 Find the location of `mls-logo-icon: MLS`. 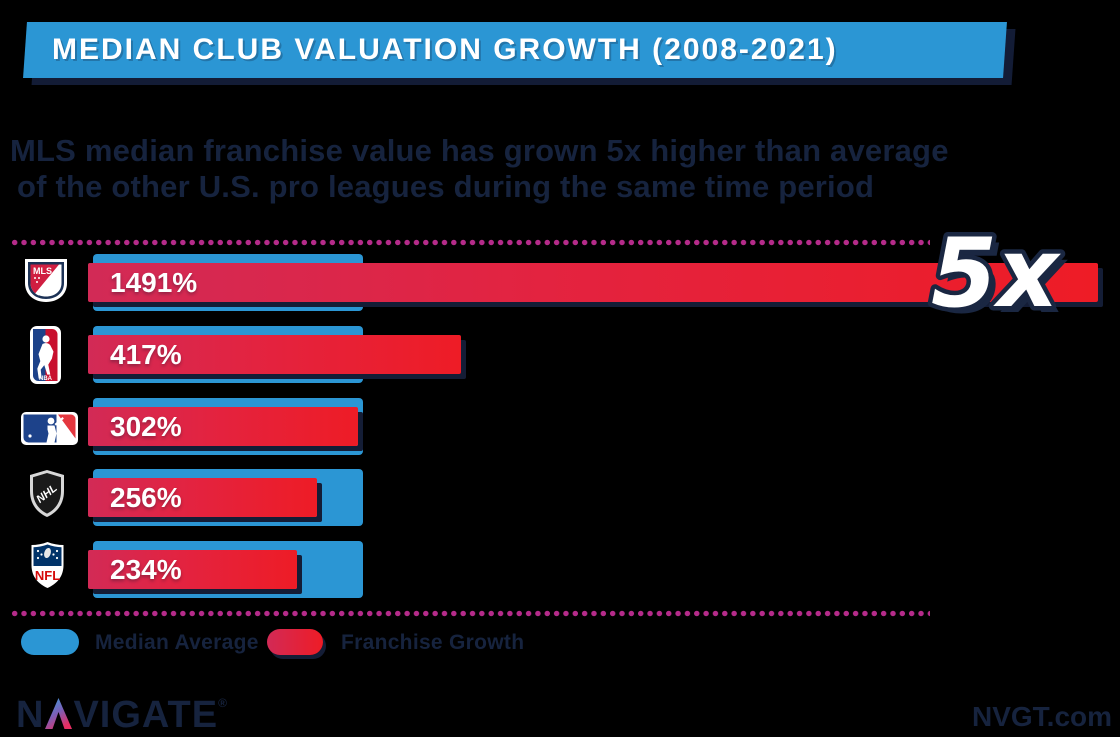

mls-logo-icon: MLS is located at coordinates (46, 283).